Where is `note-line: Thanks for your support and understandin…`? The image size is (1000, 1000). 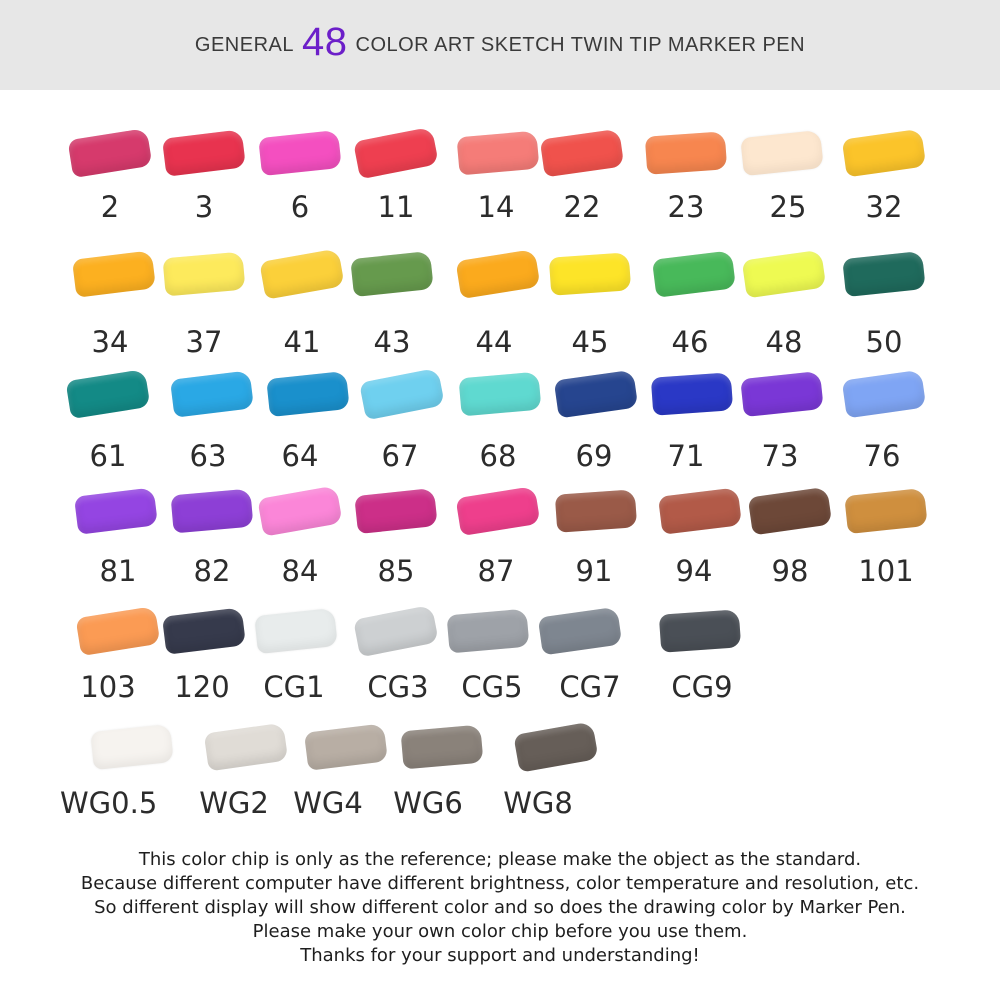 note-line: Thanks for your support and understandin… is located at coordinates (500, 955).